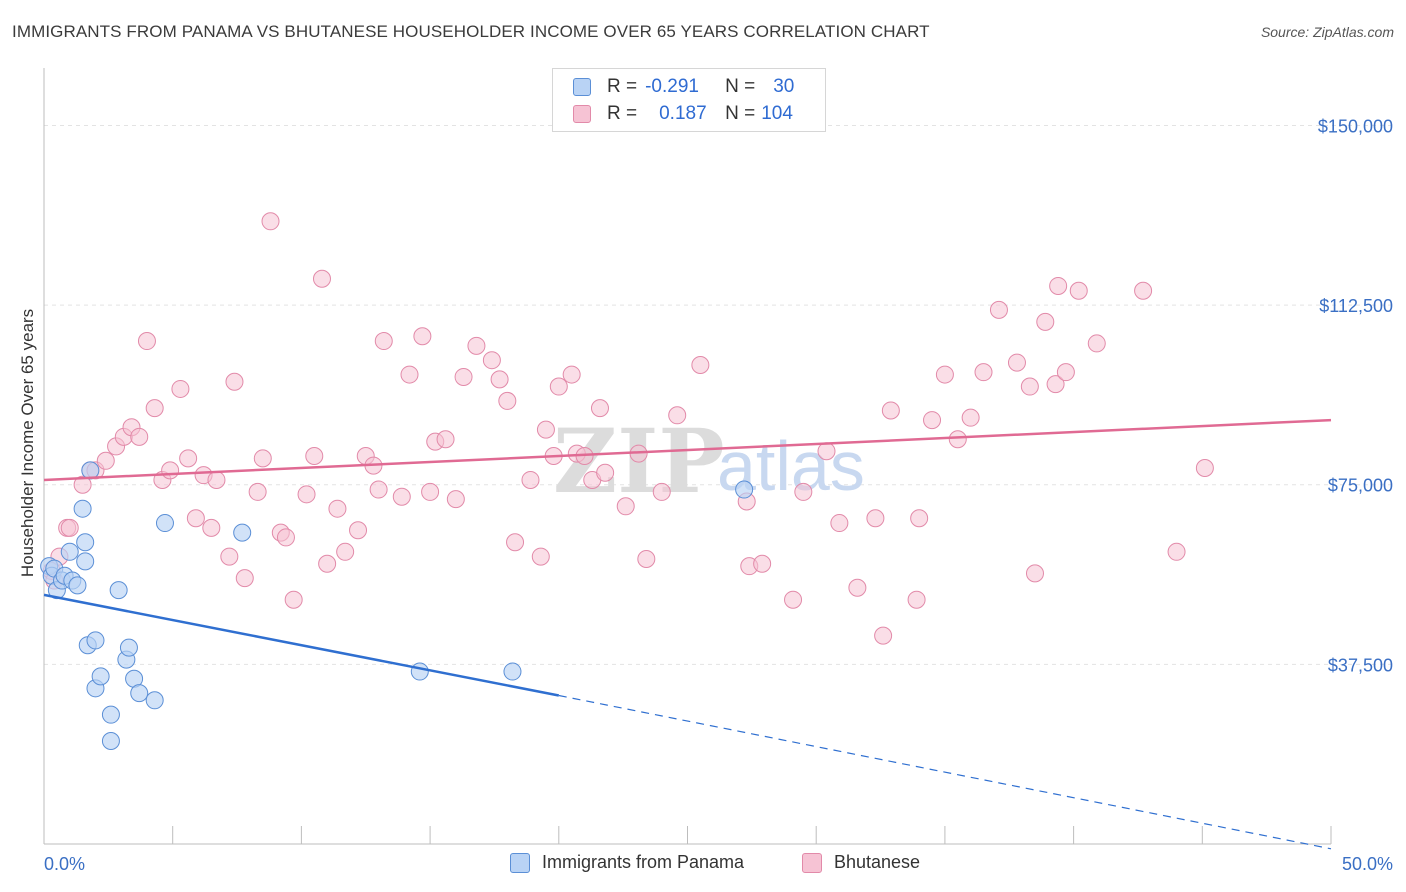 This screenshot has width=1406, height=892. I want to click on y-tick-labels: $37,500 $75,000 $112,500 $150,000, so click(1355, 395).